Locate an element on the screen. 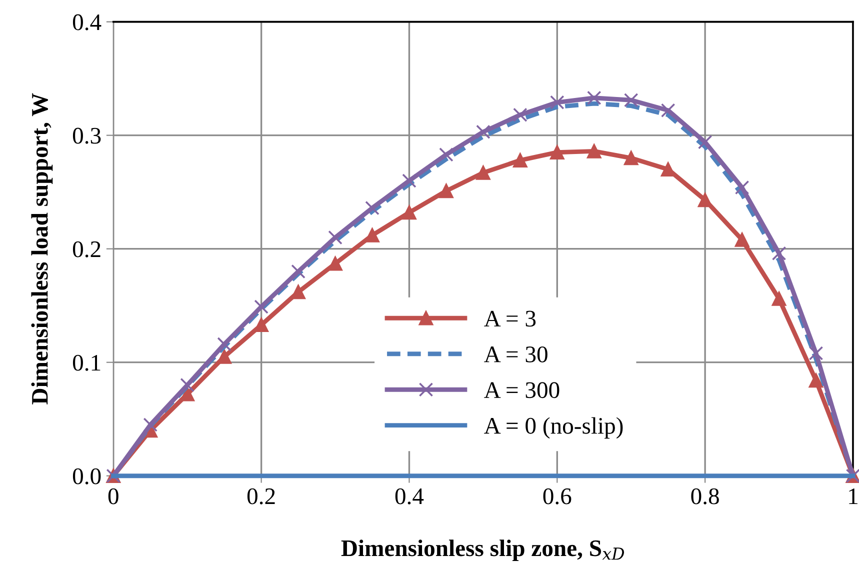 The image size is (859, 574). x-tick-label: 0.2 is located at coordinates (261, 496).